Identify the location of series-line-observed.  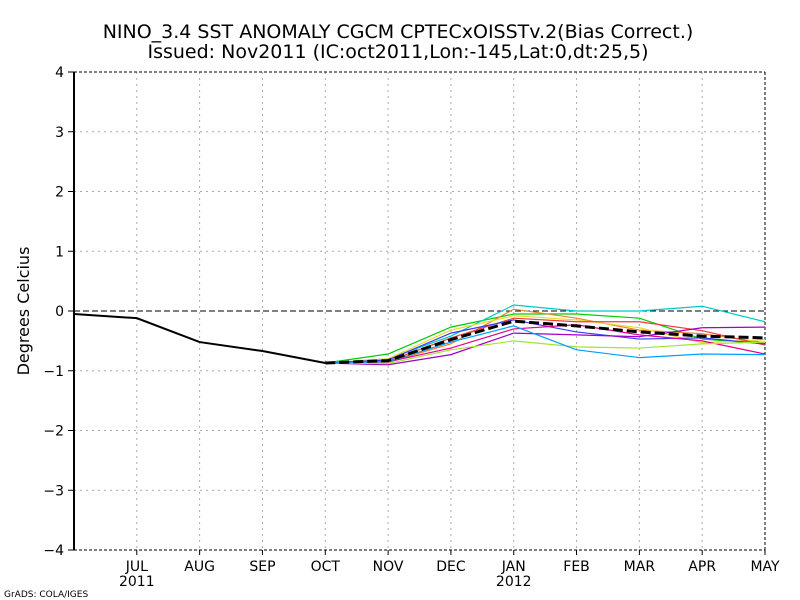
(199, 338).